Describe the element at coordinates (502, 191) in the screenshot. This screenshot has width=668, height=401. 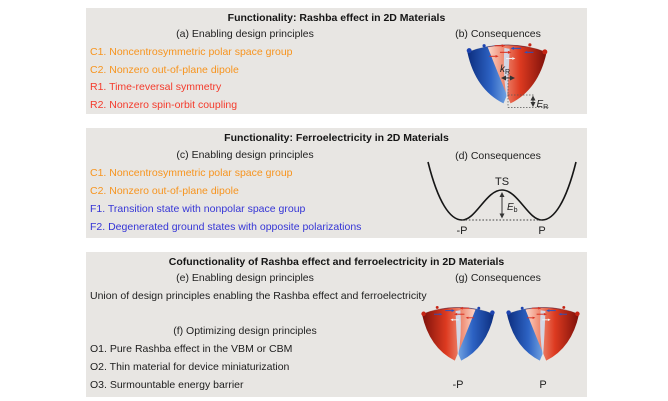
I see `potential-curve` at that location.